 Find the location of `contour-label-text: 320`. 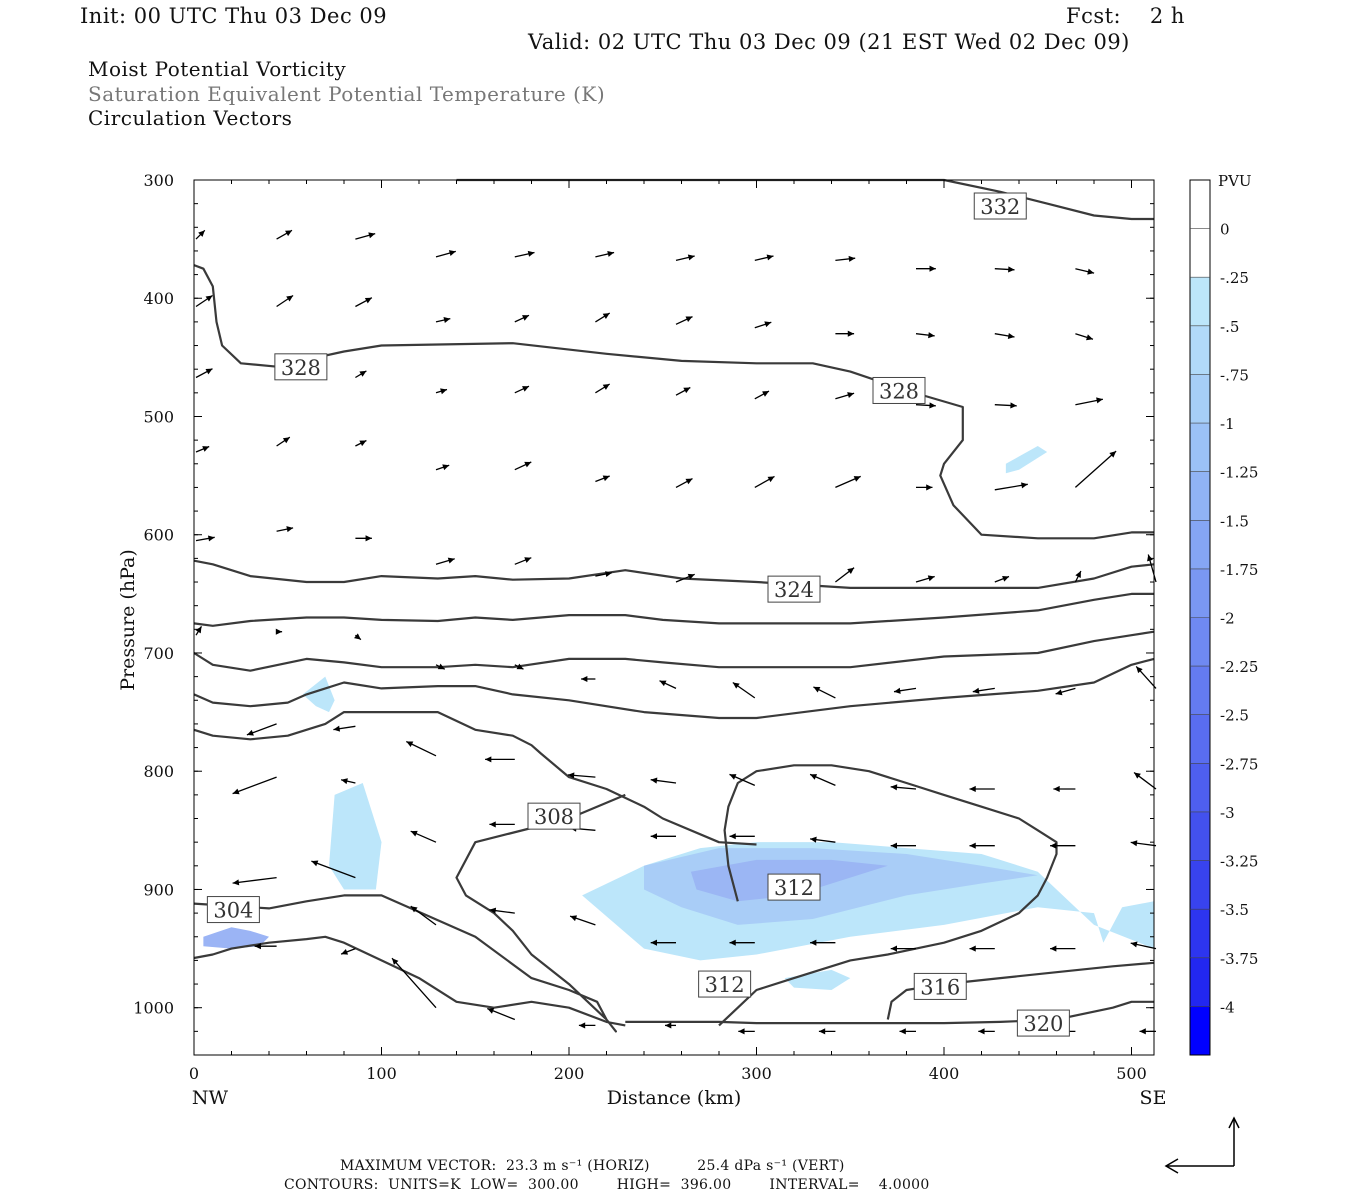

contour-label-text: 320 is located at coordinates (1043, 1024).